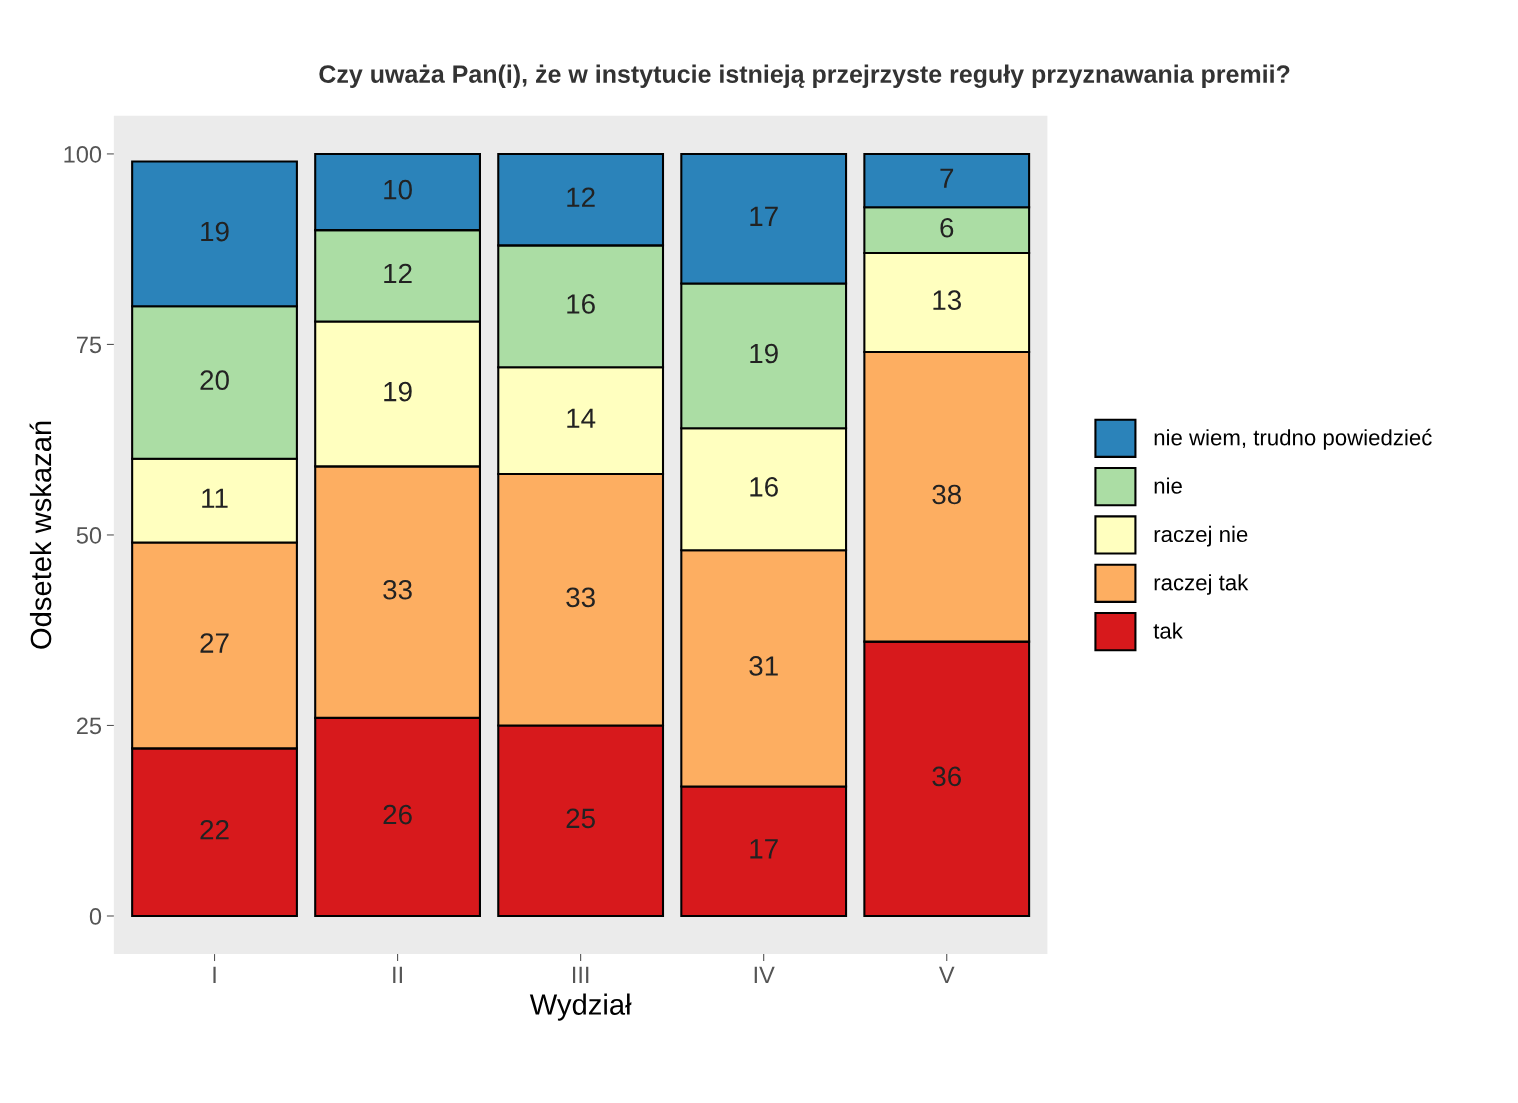 This screenshot has height=1103, width=1518. Describe the element at coordinates (1168, 630) in the screenshot. I see `legend-label: tak` at that location.